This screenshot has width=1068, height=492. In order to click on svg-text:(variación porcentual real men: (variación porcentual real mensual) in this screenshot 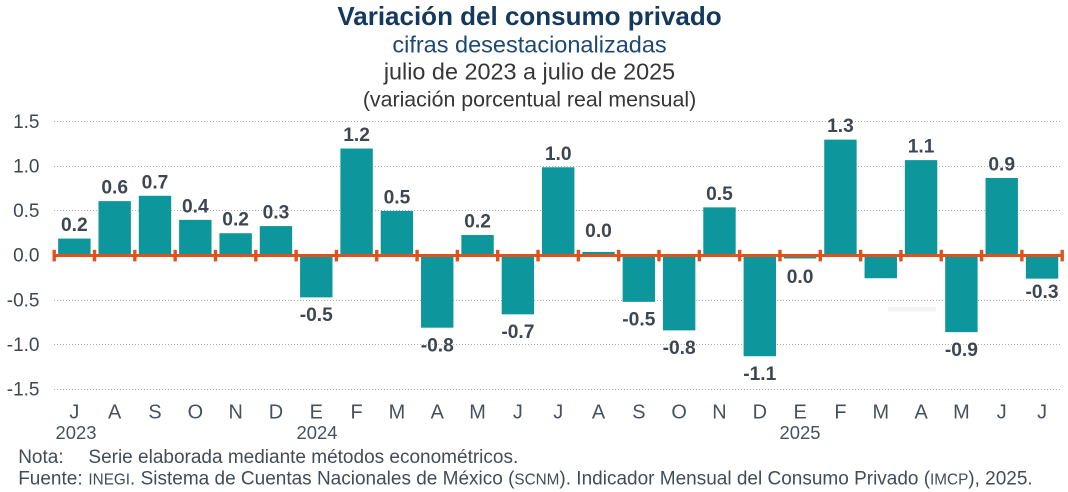, I will do `click(529, 100)`.